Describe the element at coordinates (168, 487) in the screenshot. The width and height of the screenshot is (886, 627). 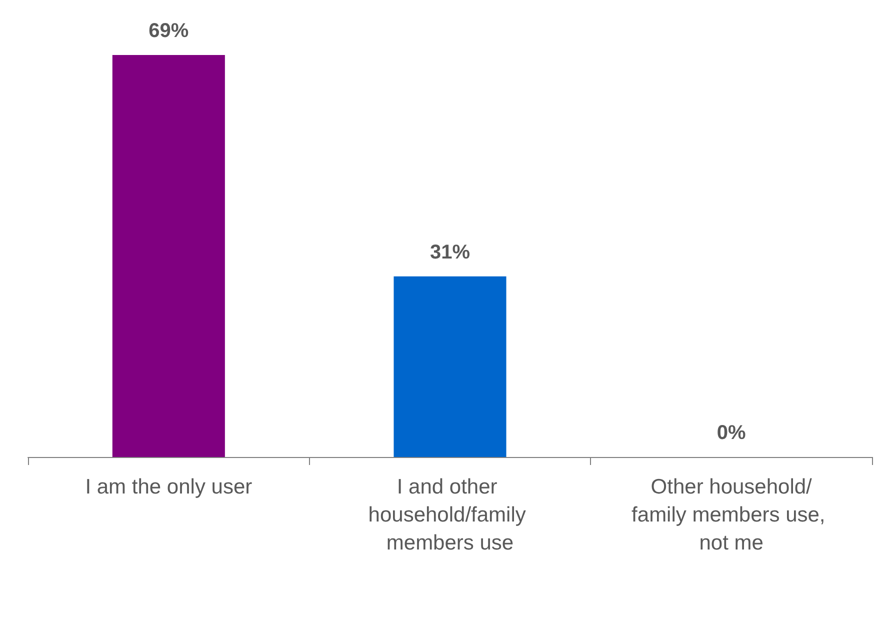
I see `x-tick-label: I am the only user` at that location.